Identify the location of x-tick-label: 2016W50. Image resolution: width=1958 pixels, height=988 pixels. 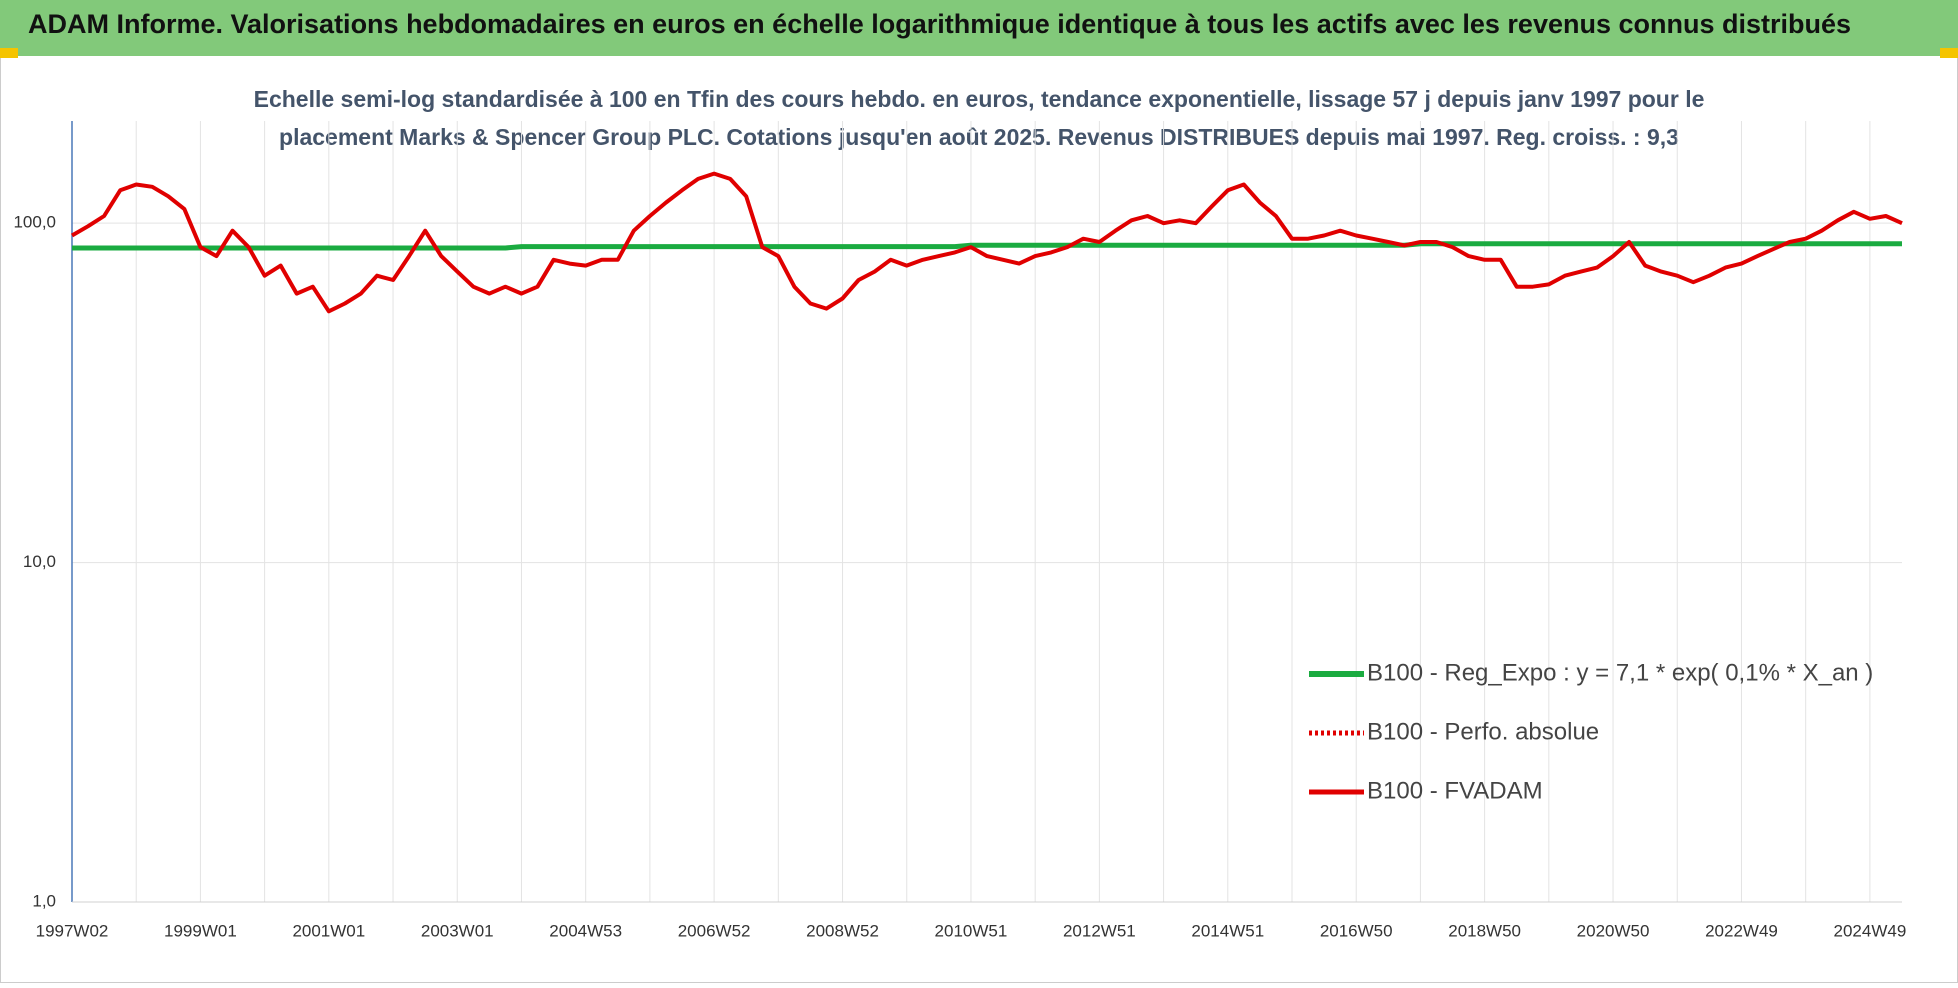
(1356, 930).